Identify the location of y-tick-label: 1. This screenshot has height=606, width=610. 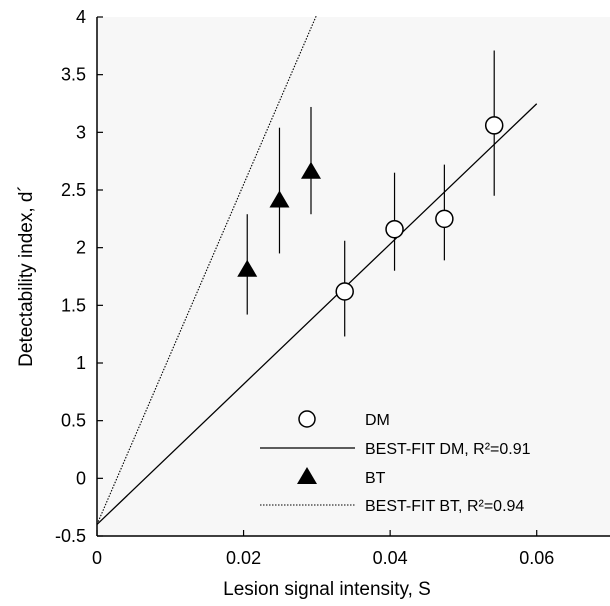
(81, 363).